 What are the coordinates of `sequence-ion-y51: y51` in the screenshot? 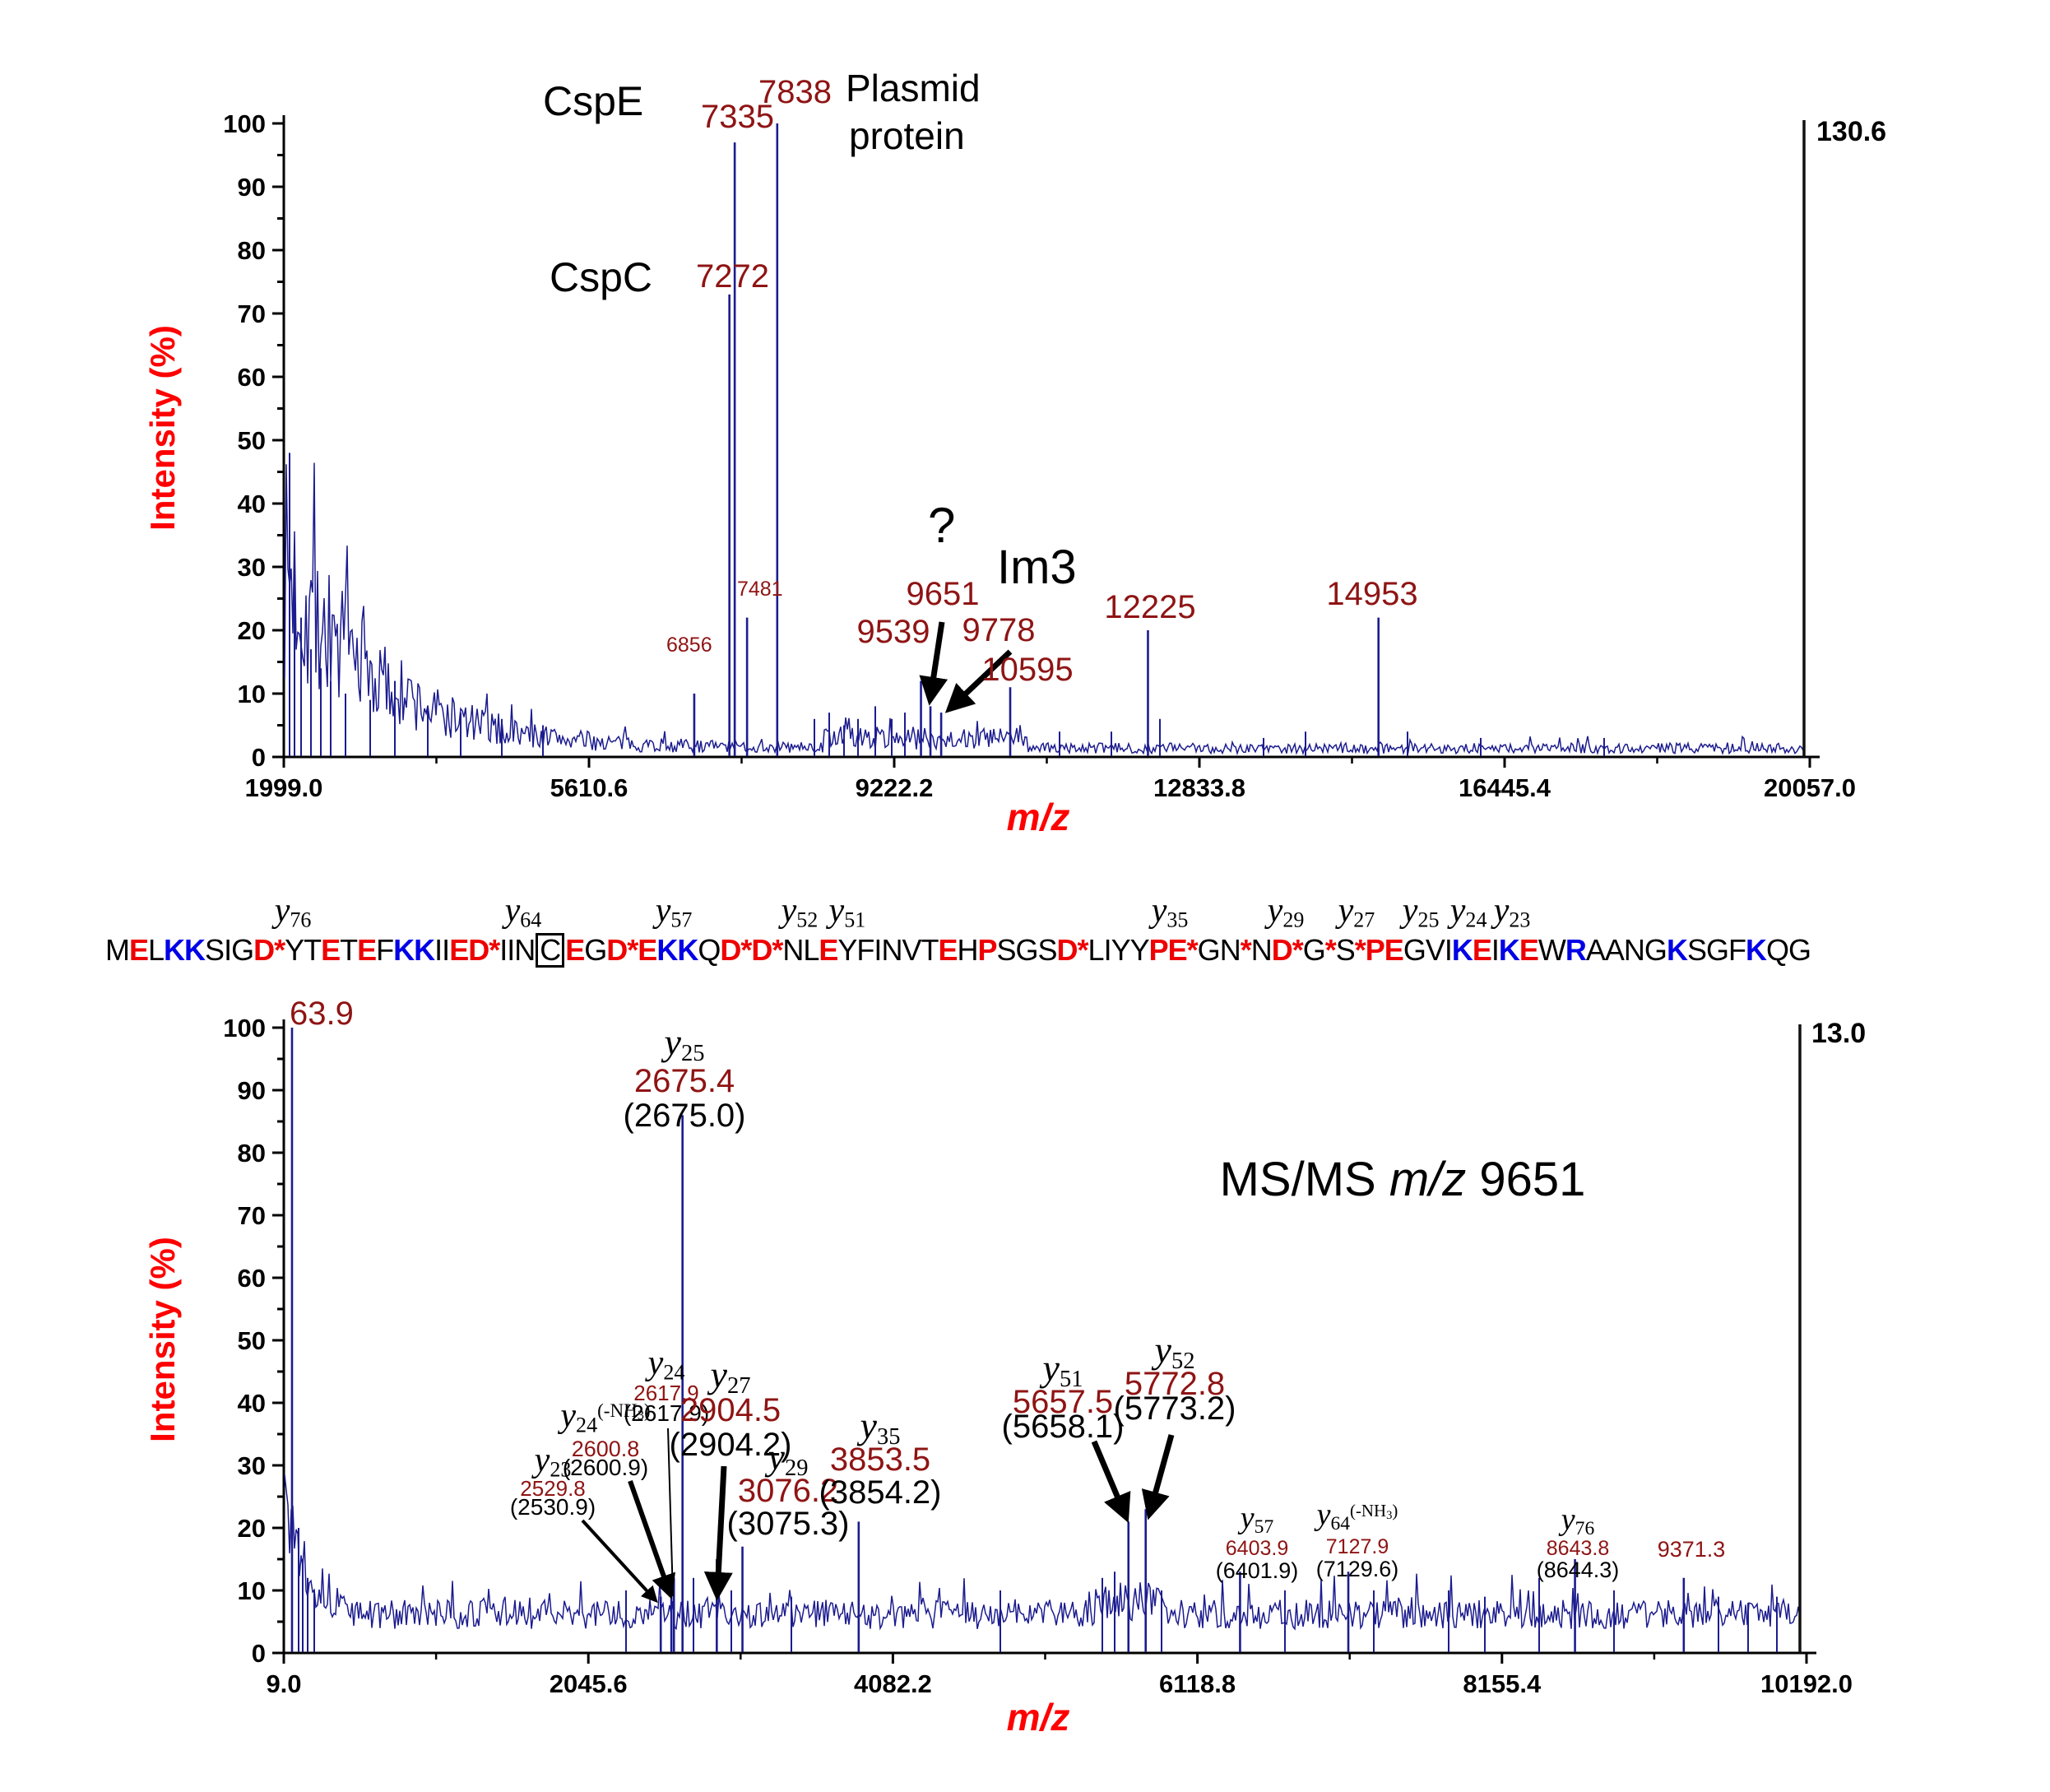 It's located at (847, 912).